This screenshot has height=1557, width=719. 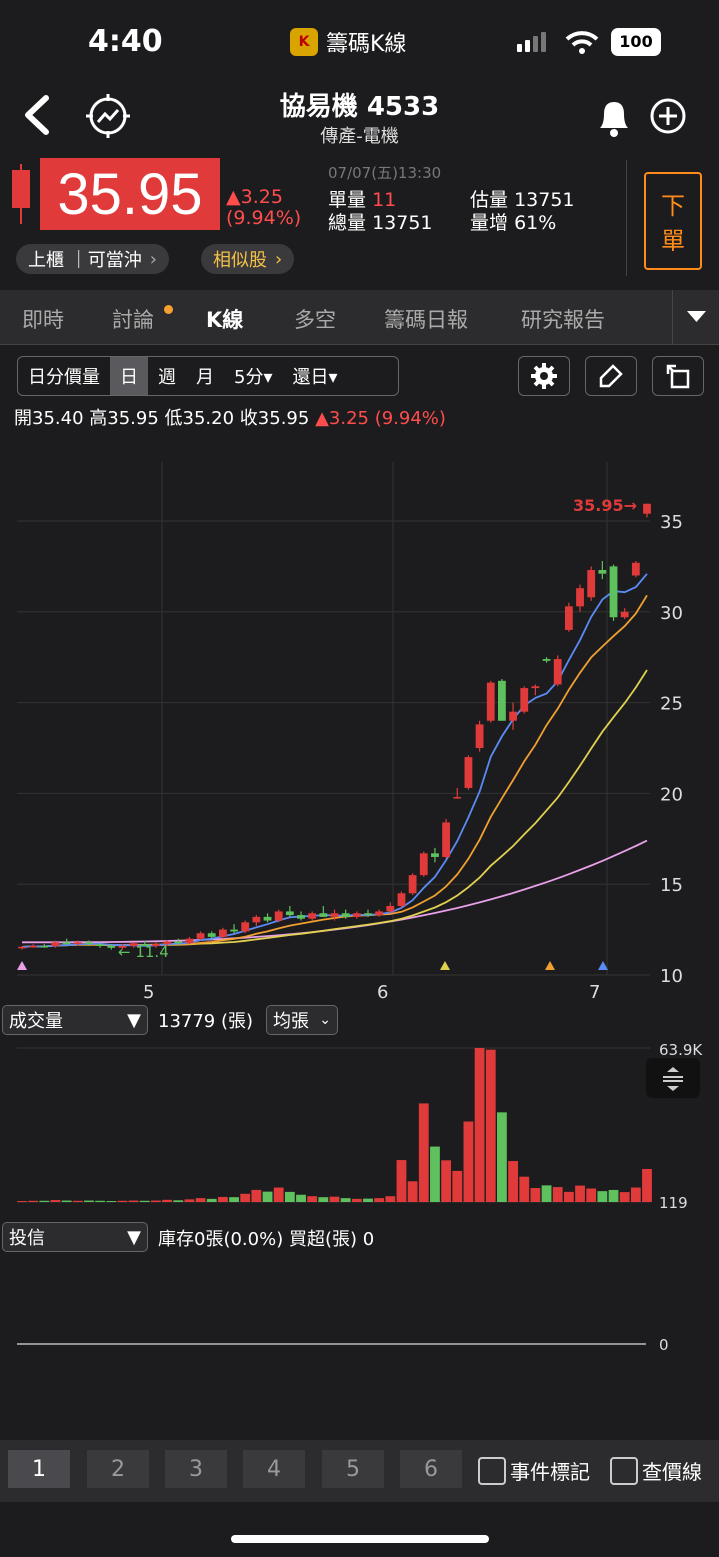 I want to click on wifi-icon, so click(x=582, y=42).